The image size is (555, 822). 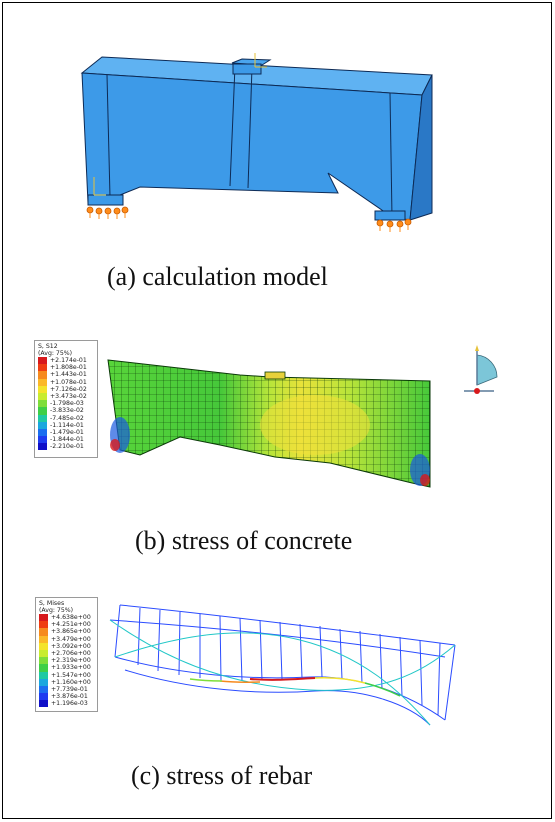 I want to click on legend-entry: -1.114e-01, so click(x=66, y=425).